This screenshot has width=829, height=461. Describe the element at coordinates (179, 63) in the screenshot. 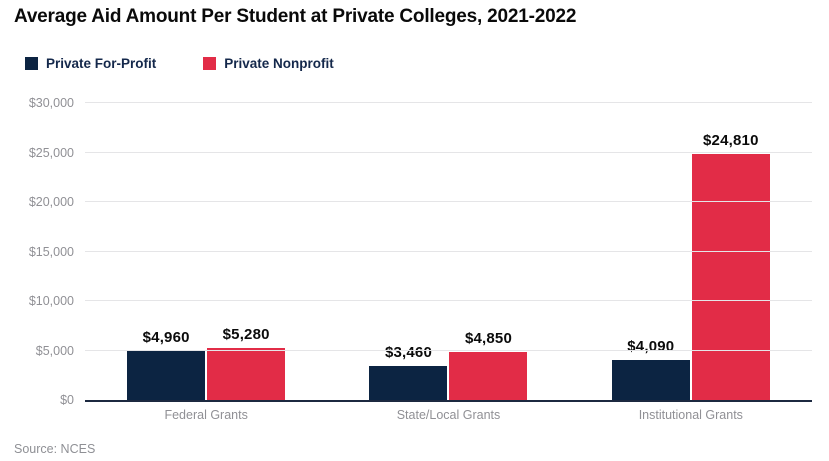

I see `legend: Private For-Profit Private Nonprofit` at that location.